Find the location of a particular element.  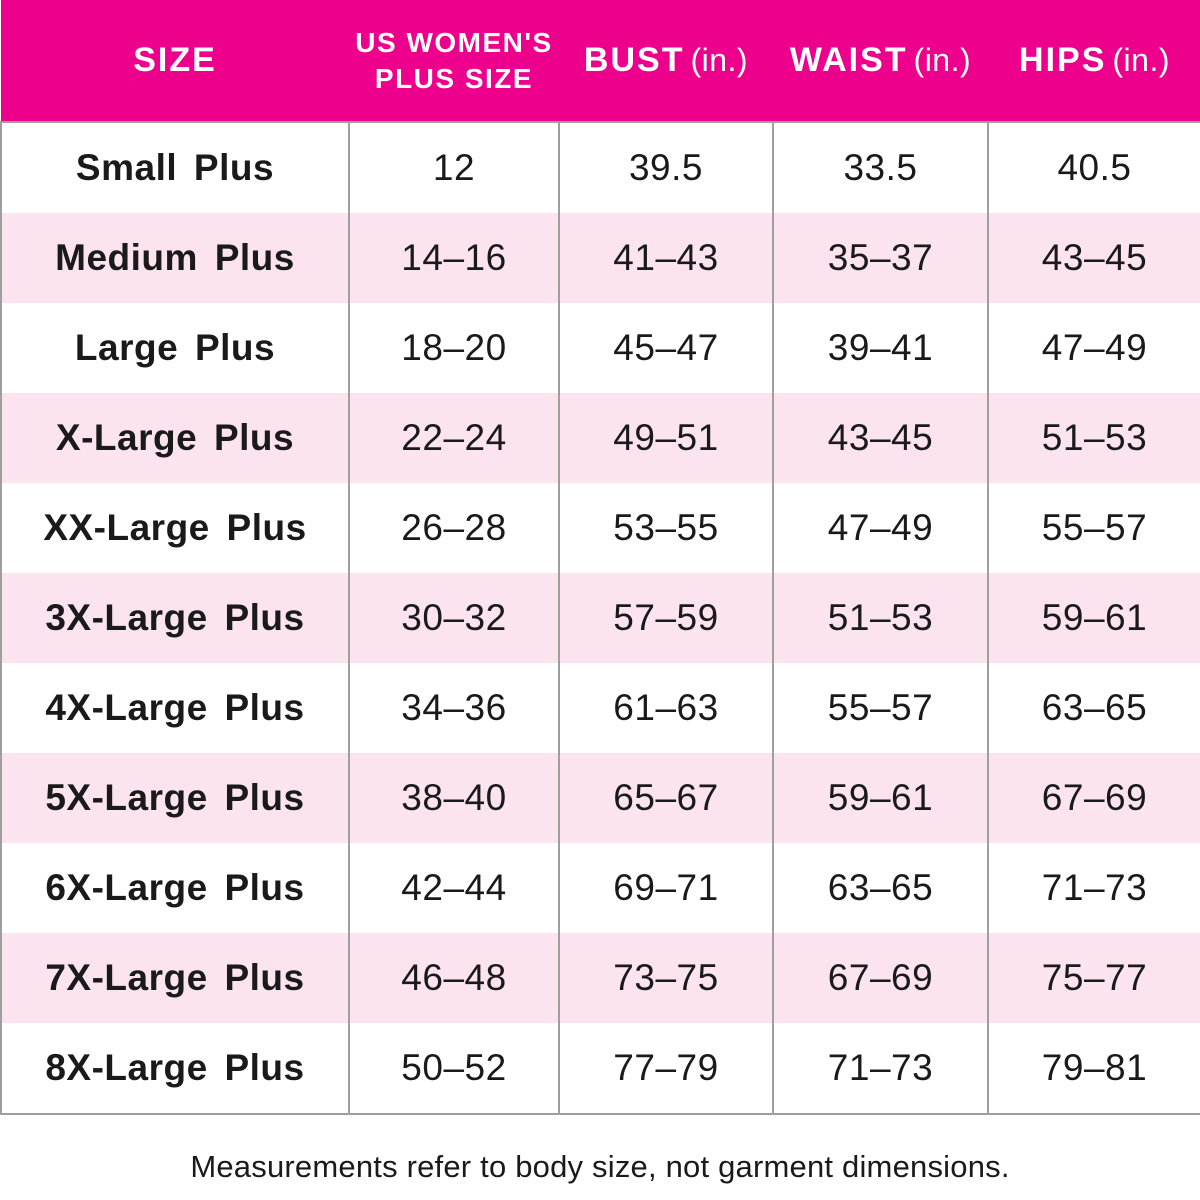

size-name-cell: 7X-Large Plus is located at coordinates (174, 978).